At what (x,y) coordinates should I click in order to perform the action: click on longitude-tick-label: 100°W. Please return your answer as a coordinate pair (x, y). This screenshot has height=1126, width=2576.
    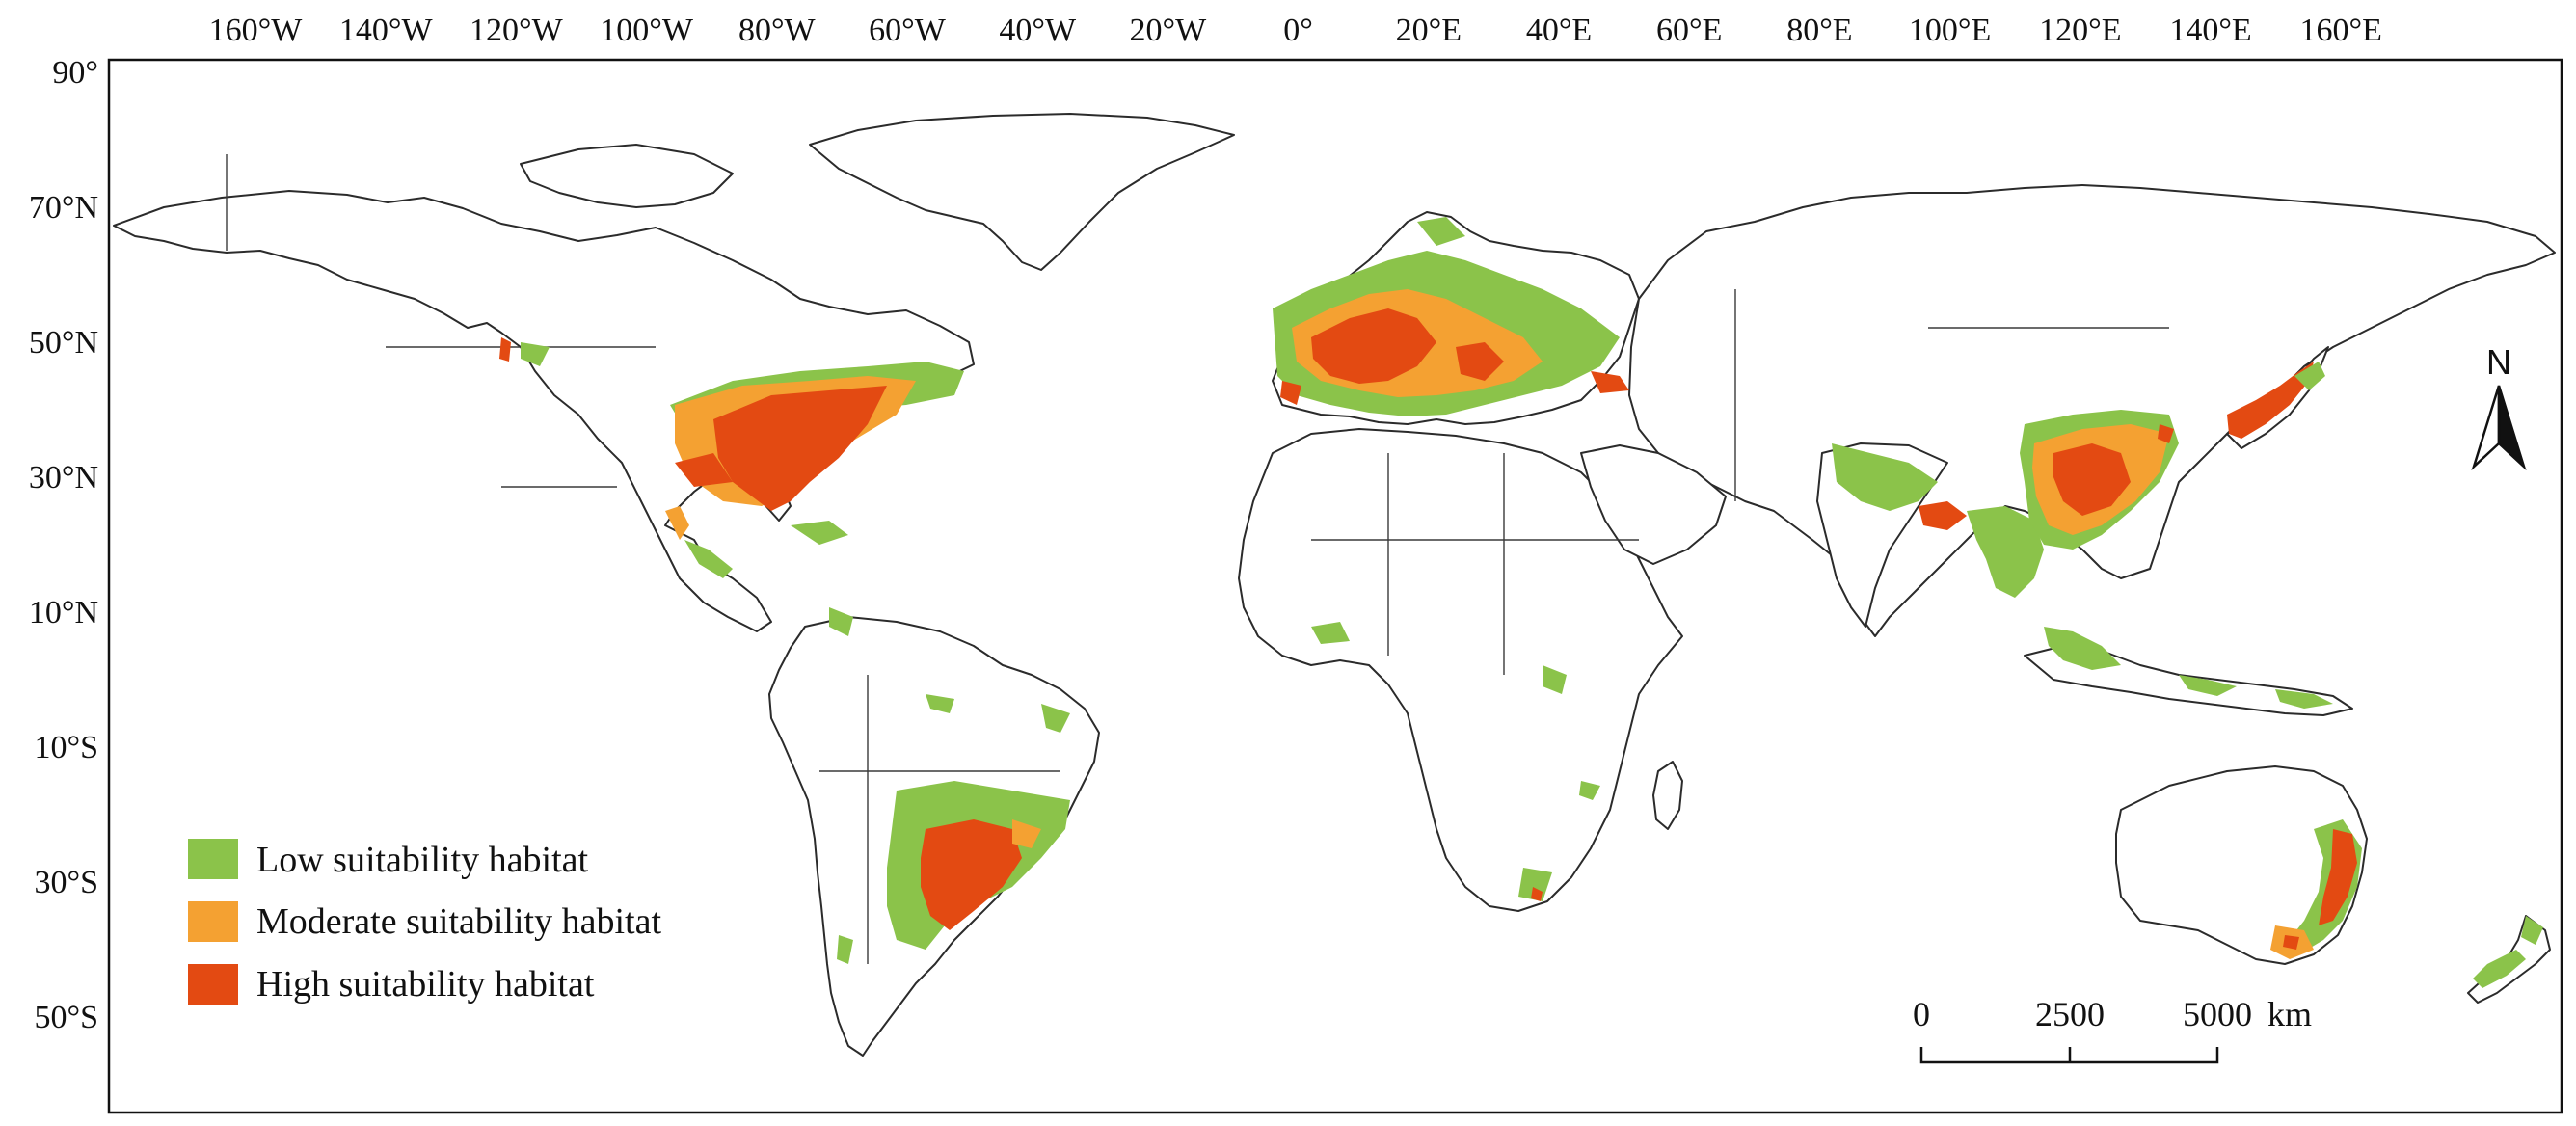
    Looking at the image, I should click on (647, 30).